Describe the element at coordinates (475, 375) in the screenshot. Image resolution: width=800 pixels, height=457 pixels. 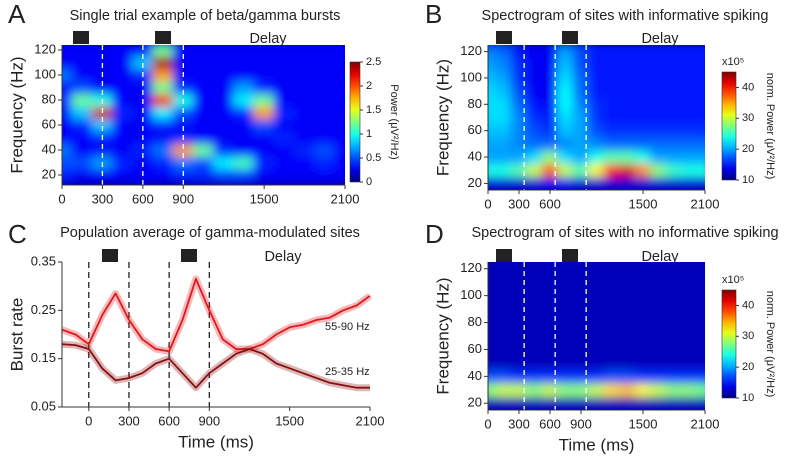
I see `y-tick-label: 40` at that location.